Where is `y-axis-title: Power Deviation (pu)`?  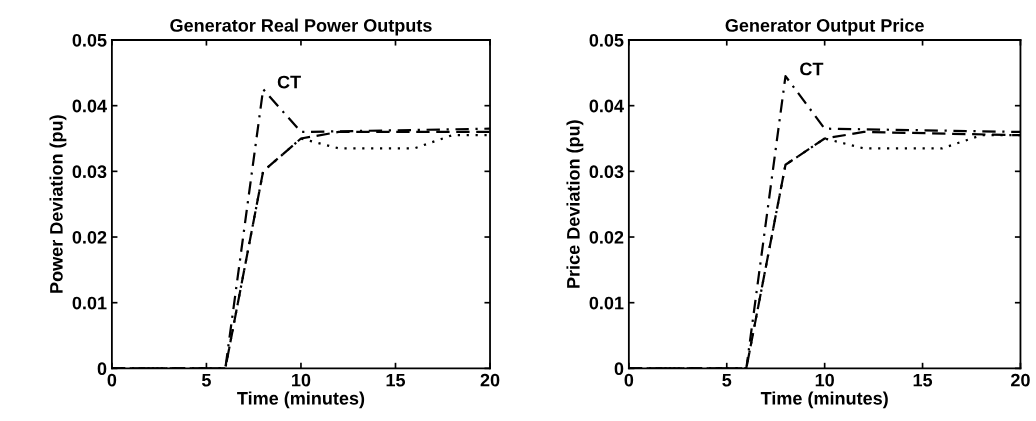 y-axis-title: Power Deviation (pu) is located at coordinates (58, 204).